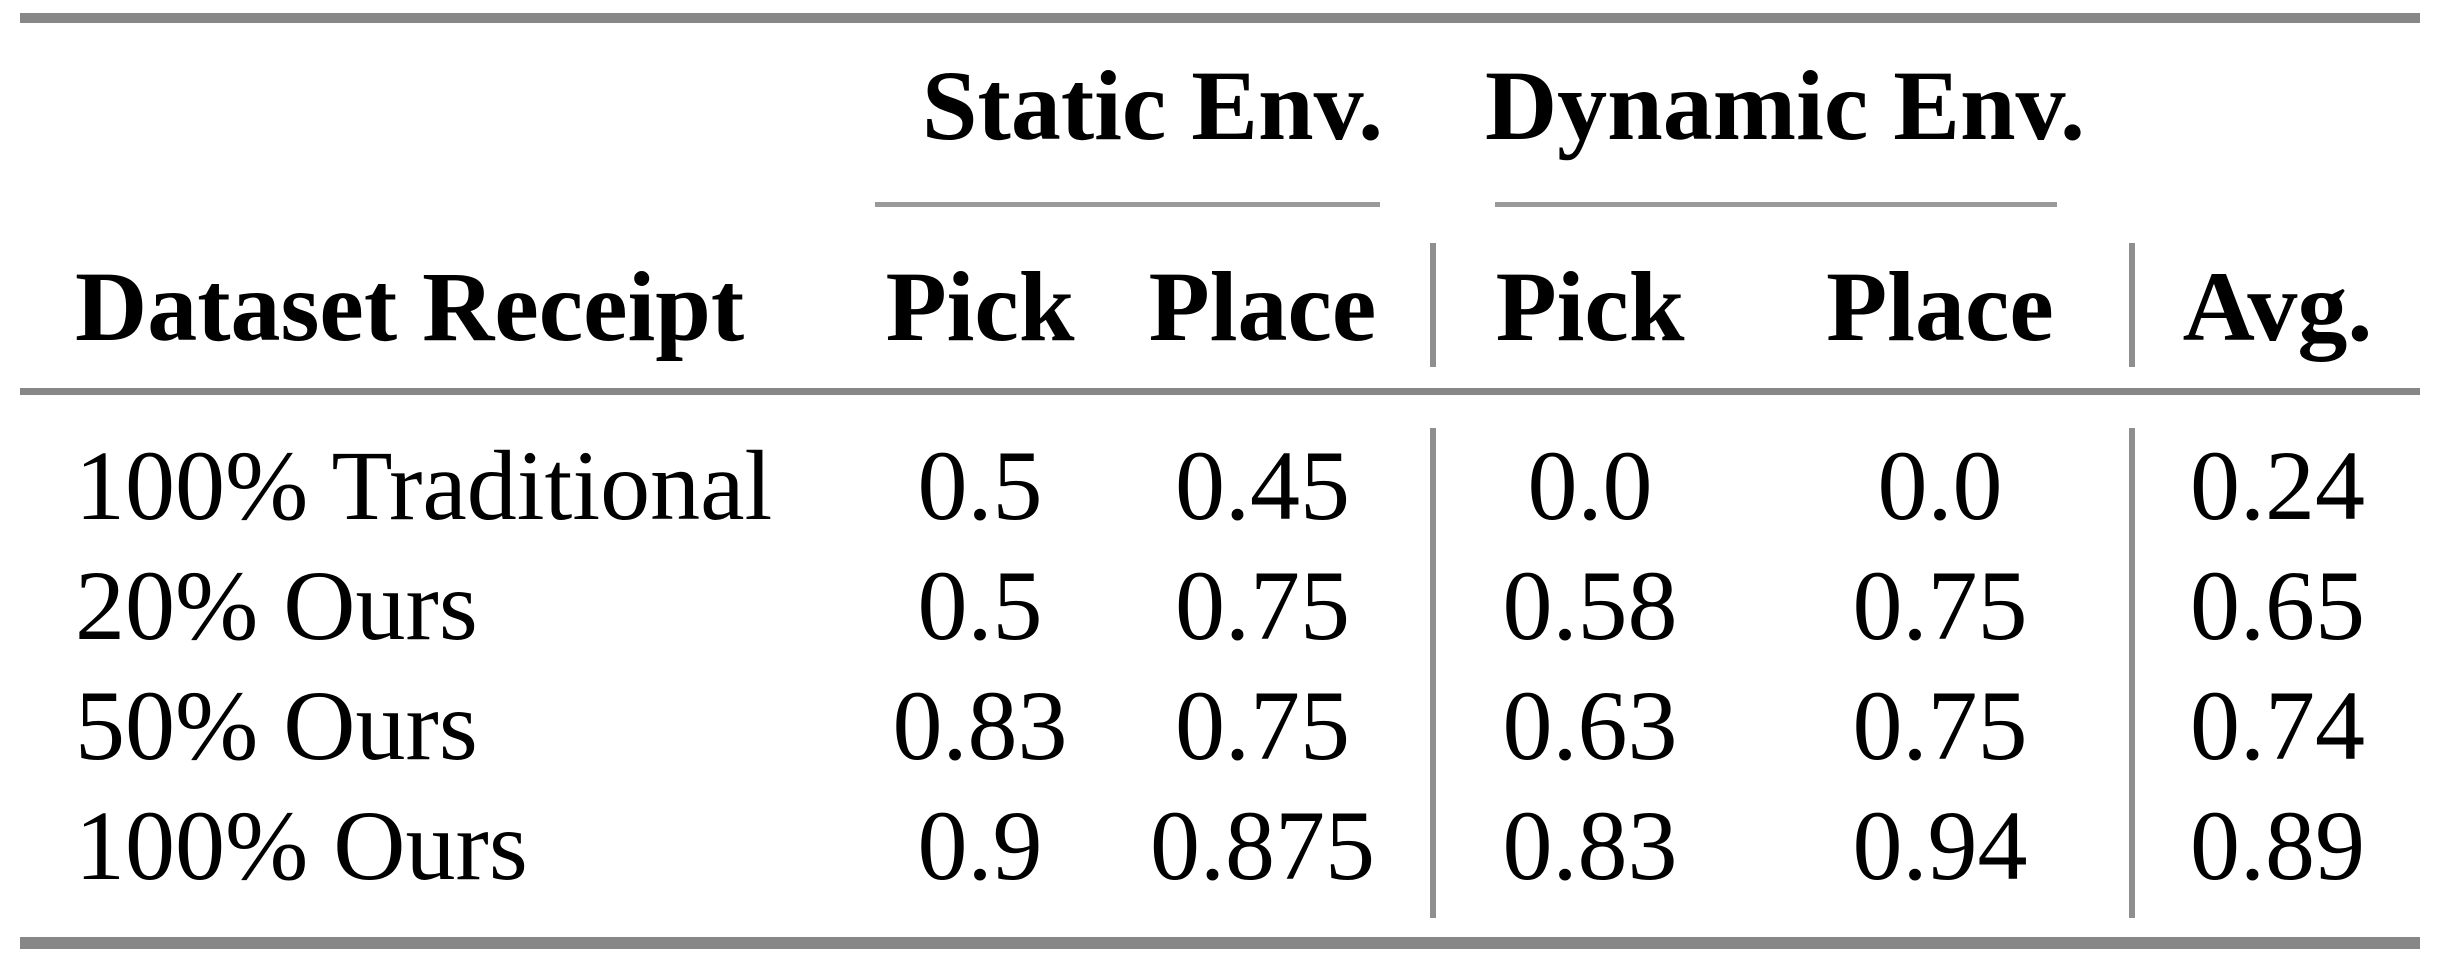 The image size is (2440, 966). Describe the element at coordinates (2277, 605) in the screenshot. I see `cell-avg: 0.65` at that location.